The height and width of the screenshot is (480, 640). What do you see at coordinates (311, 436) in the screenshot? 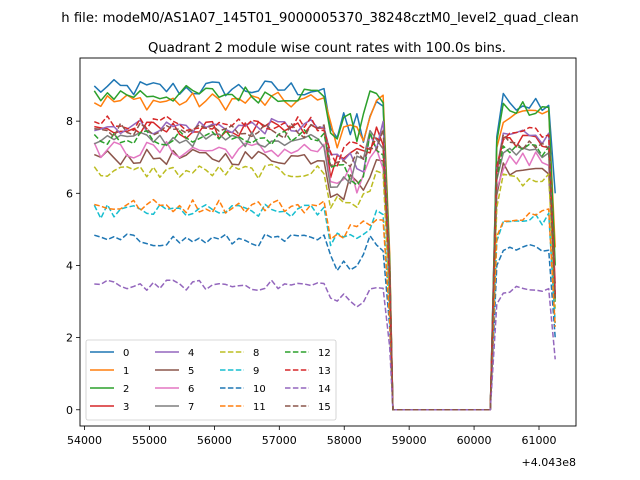
I see `x-axis: 54000 55000 56000 57000 58000 59000 60000 61000` at bounding box center [311, 436].